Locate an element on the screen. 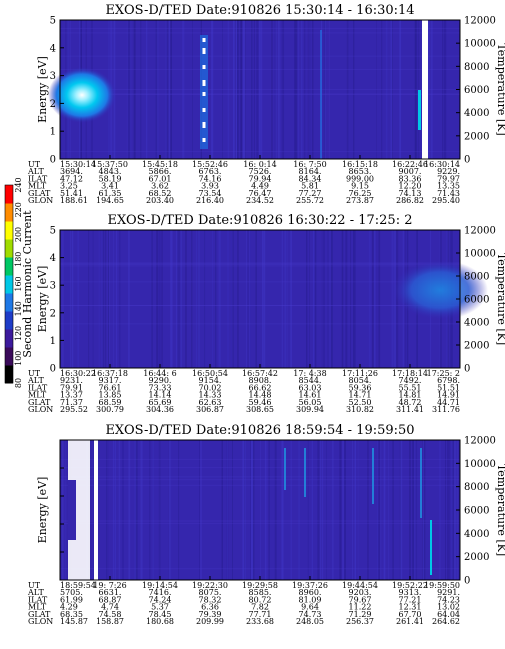 This screenshot has width=505, height=649. ephemeris-row-label: ILAT is located at coordinates (38, 387).